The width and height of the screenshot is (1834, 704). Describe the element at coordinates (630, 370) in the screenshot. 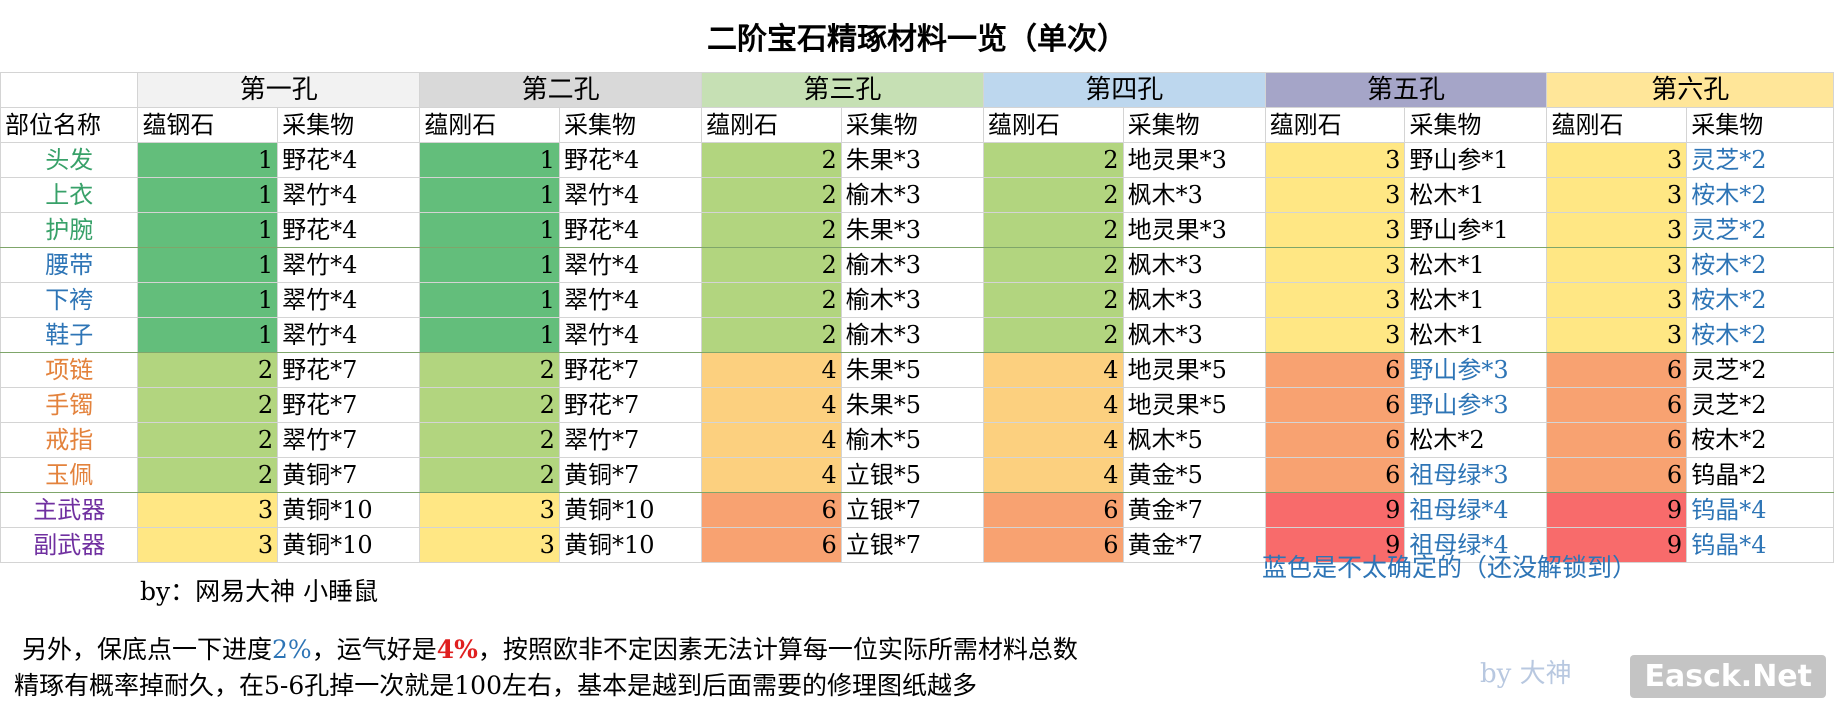

I see `material-amount: 野花*7` at that location.